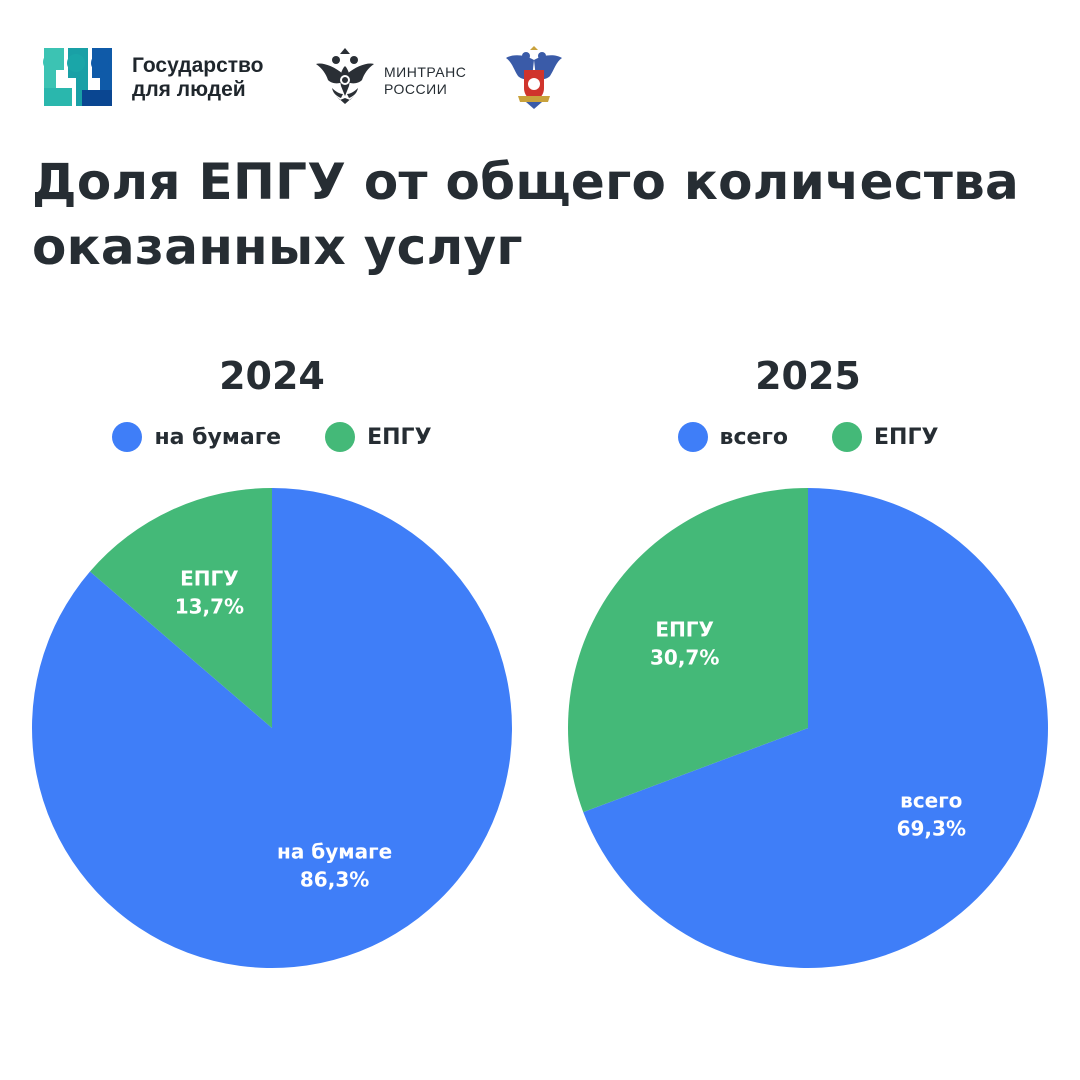 The height and width of the screenshot is (1080, 1080). What do you see at coordinates (189, 89) in the screenshot?
I see `brand-line-2: для людей` at bounding box center [189, 89].